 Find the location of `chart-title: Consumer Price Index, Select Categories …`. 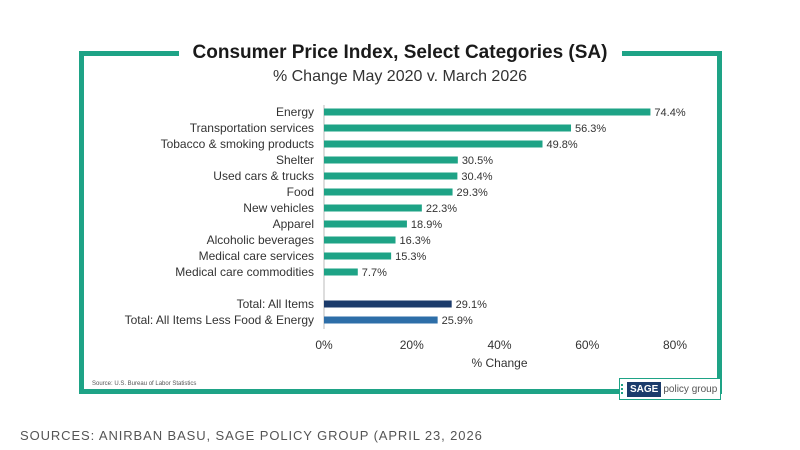

chart-title: Consumer Price Index, Select Categories … is located at coordinates (400, 52).